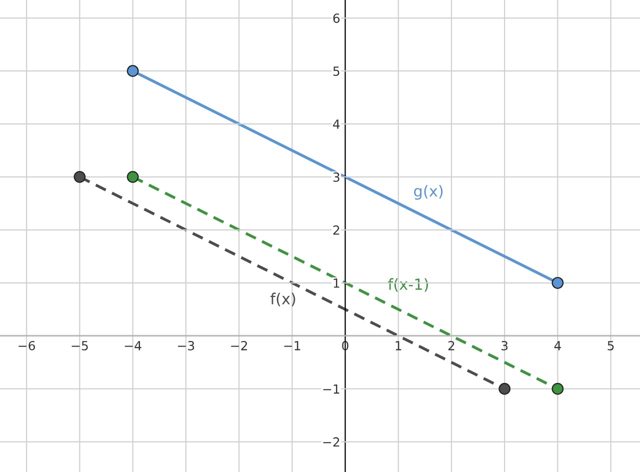 This screenshot has height=472, width=640. What do you see at coordinates (611, 345) in the screenshot?
I see `x-tick-label: 5` at bounding box center [611, 345].